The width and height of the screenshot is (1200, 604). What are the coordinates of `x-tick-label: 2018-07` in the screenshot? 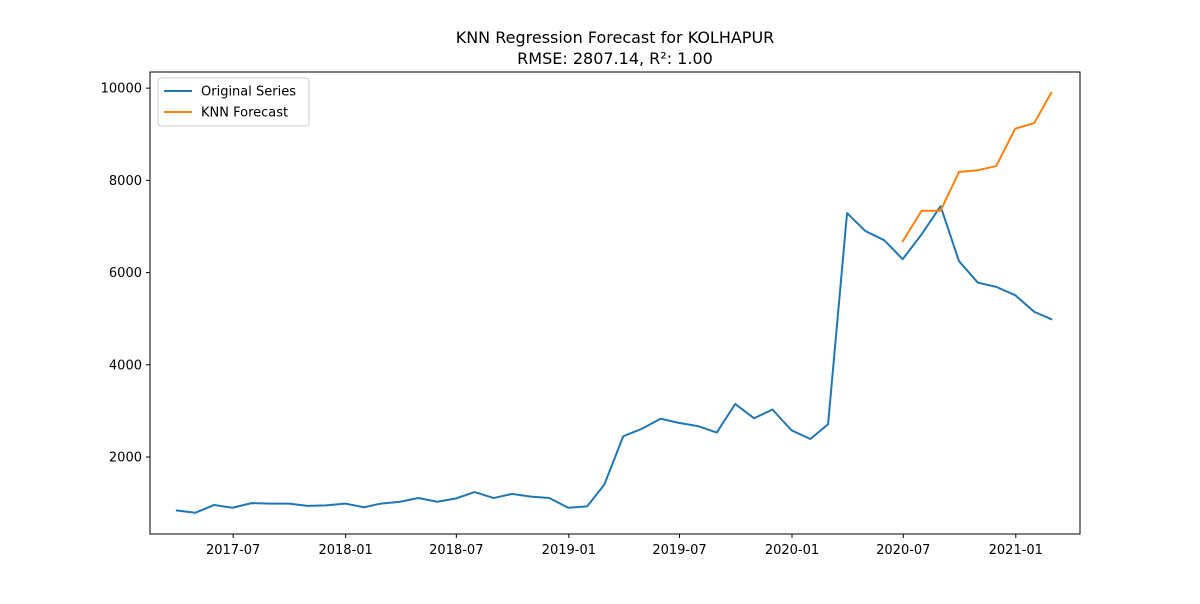 It's located at (456, 550).